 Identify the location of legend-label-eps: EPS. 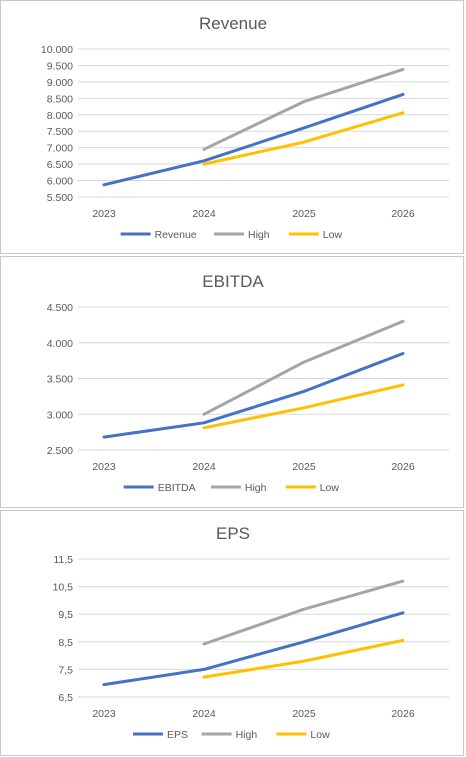
(177, 735).